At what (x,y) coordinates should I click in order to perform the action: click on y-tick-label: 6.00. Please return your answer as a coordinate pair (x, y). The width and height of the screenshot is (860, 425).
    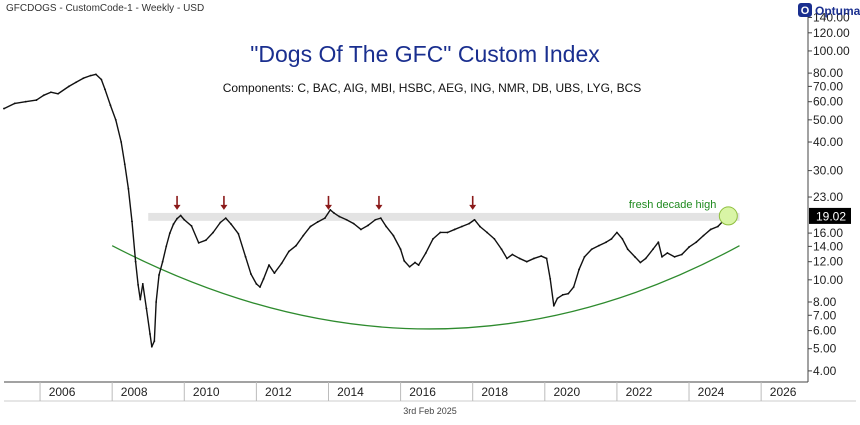
    Looking at the image, I should click on (825, 331).